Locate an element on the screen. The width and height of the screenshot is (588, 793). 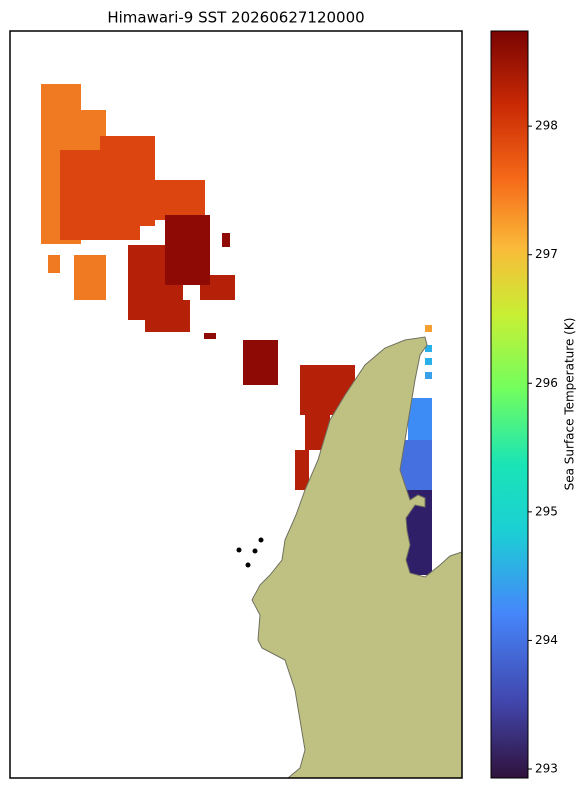
station-dots is located at coordinates (250, 552).